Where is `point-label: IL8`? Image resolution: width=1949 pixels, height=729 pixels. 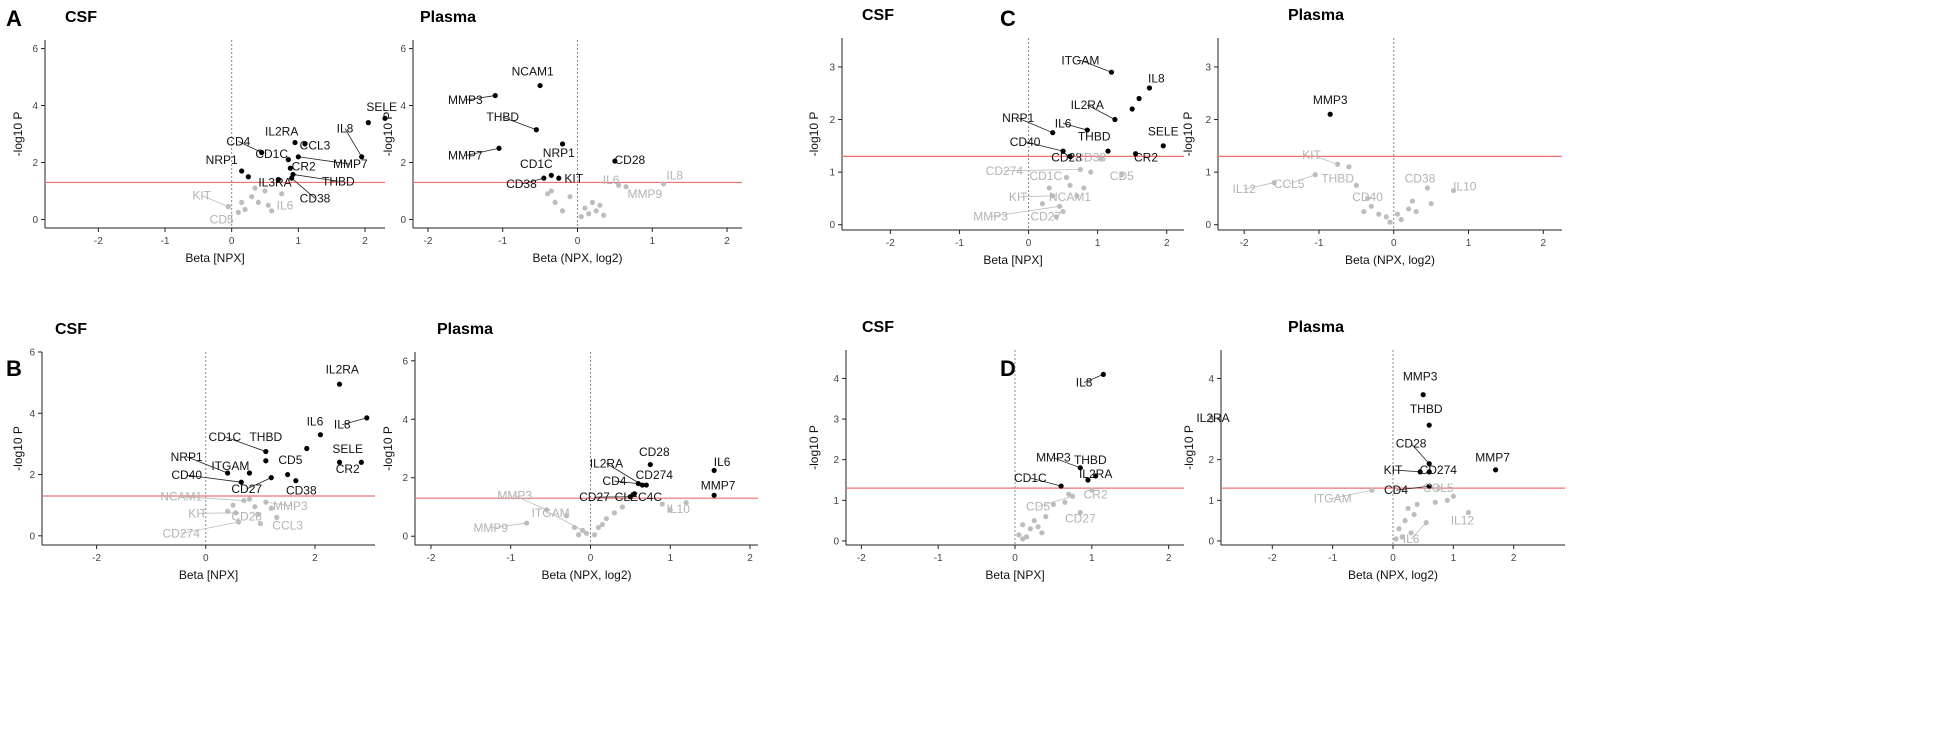
point-label: IL8 is located at coordinates (1084, 383).